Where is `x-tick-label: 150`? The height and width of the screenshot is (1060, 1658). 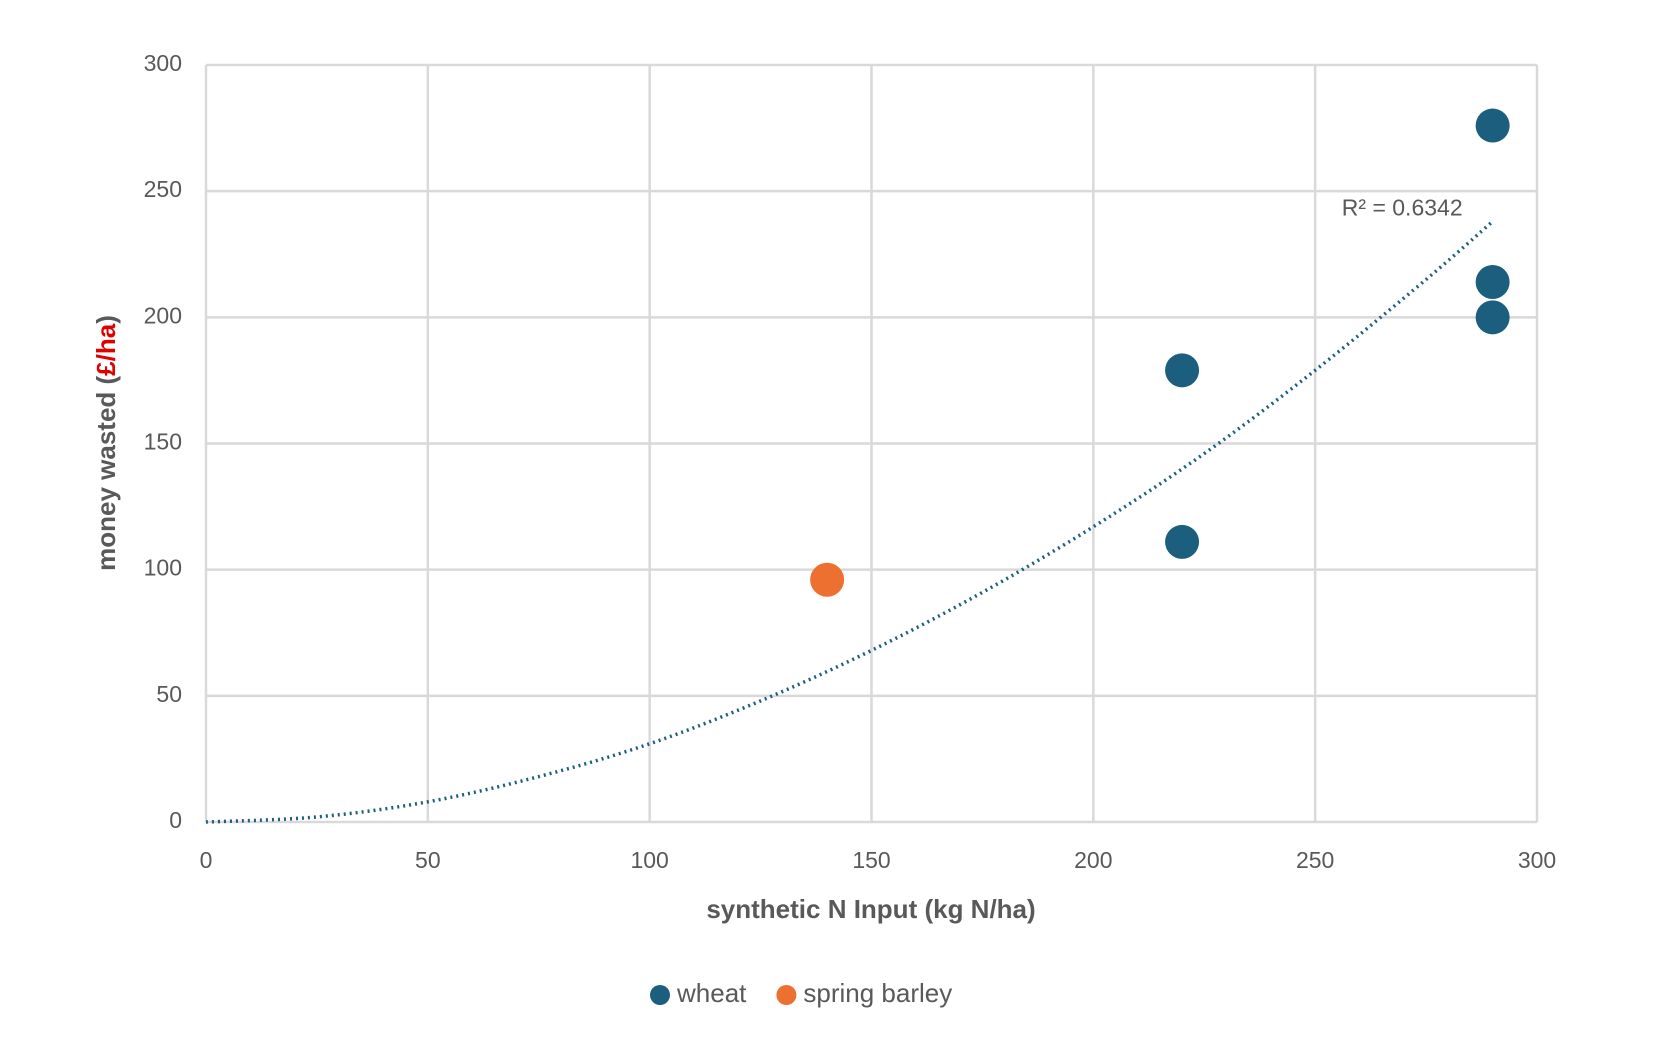
x-tick-label: 150 is located at coordinates (871, 860).